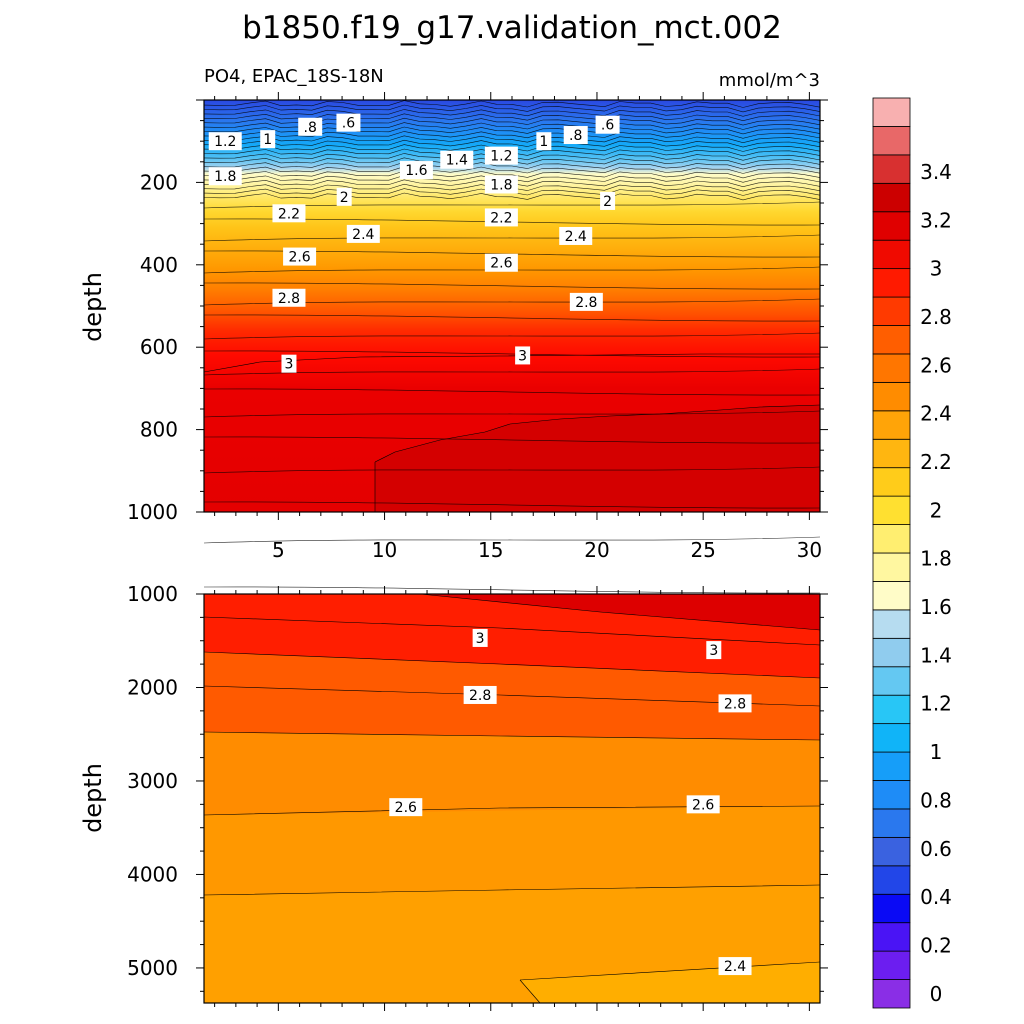  What do you see at coordinates (936, 752) in the screenshot?
I see `colorbar-label: 1` at bounding box center [936, 752].